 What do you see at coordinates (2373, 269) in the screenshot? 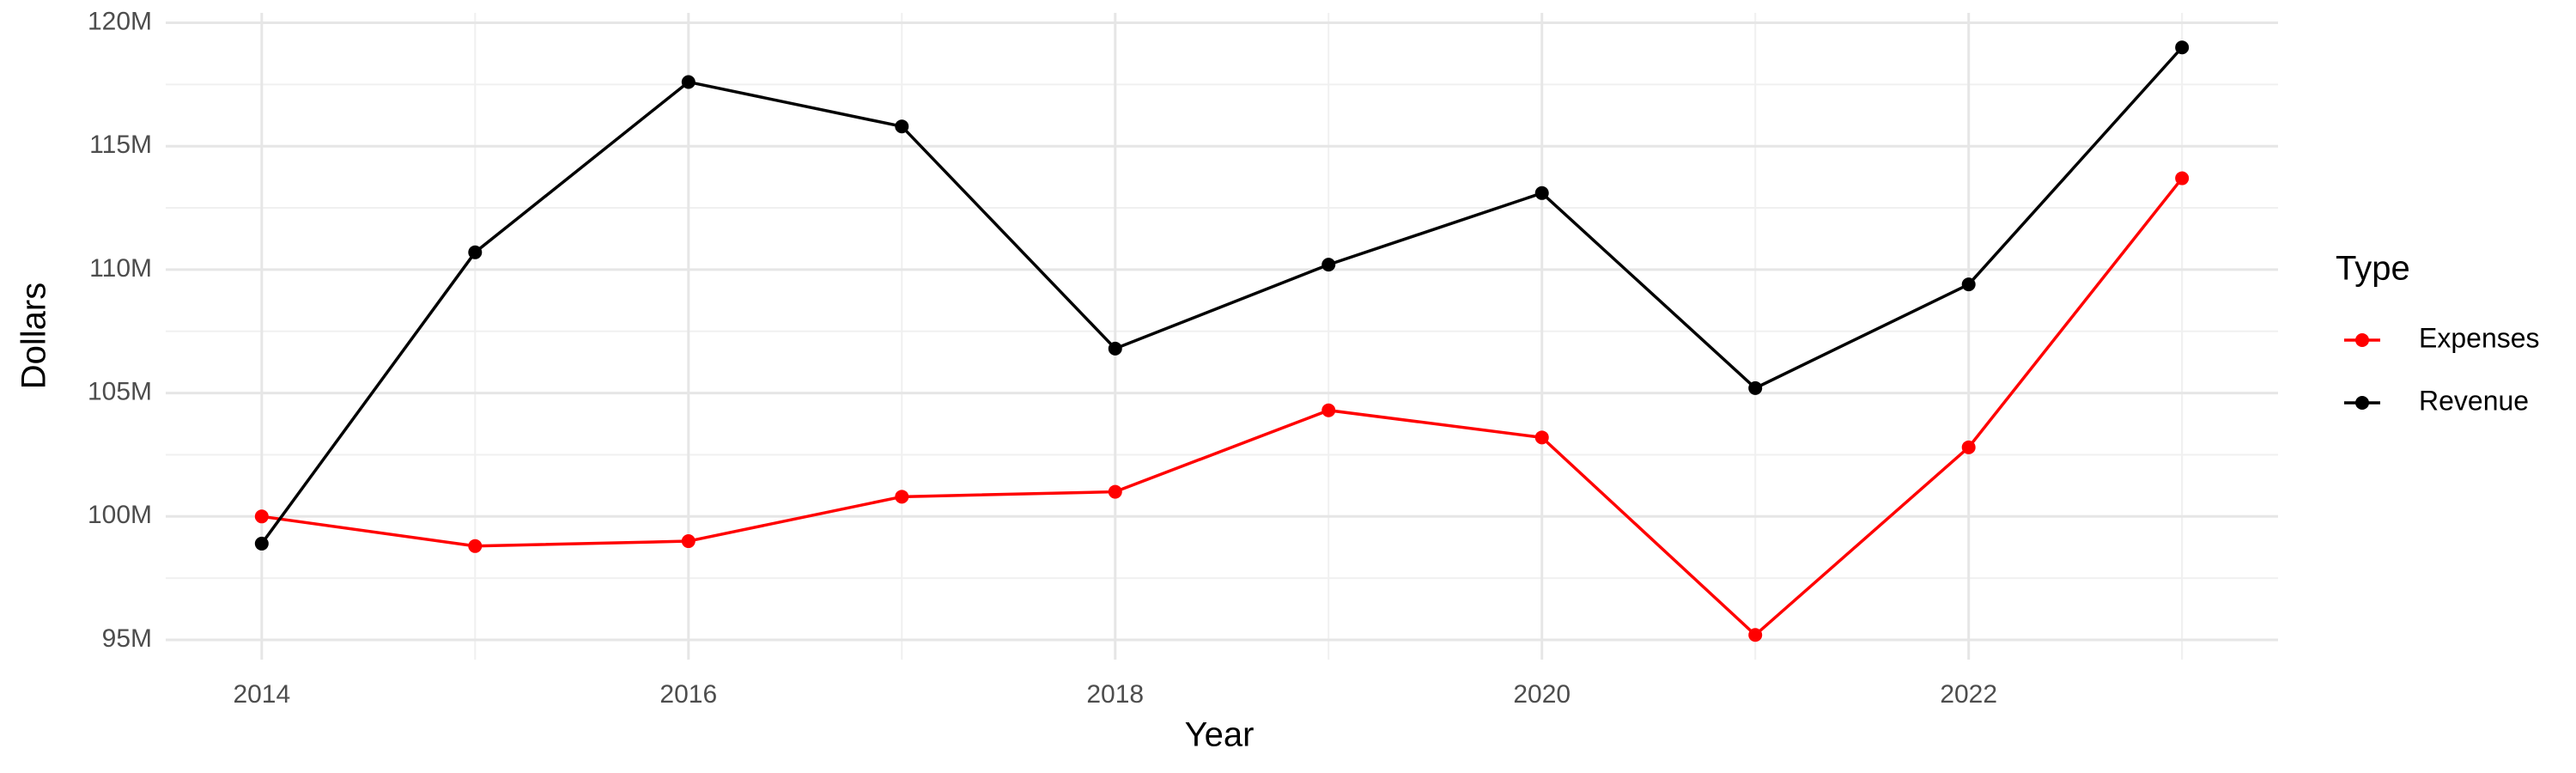
I see `legend-title: Type` at bounding box center [2373, 269].